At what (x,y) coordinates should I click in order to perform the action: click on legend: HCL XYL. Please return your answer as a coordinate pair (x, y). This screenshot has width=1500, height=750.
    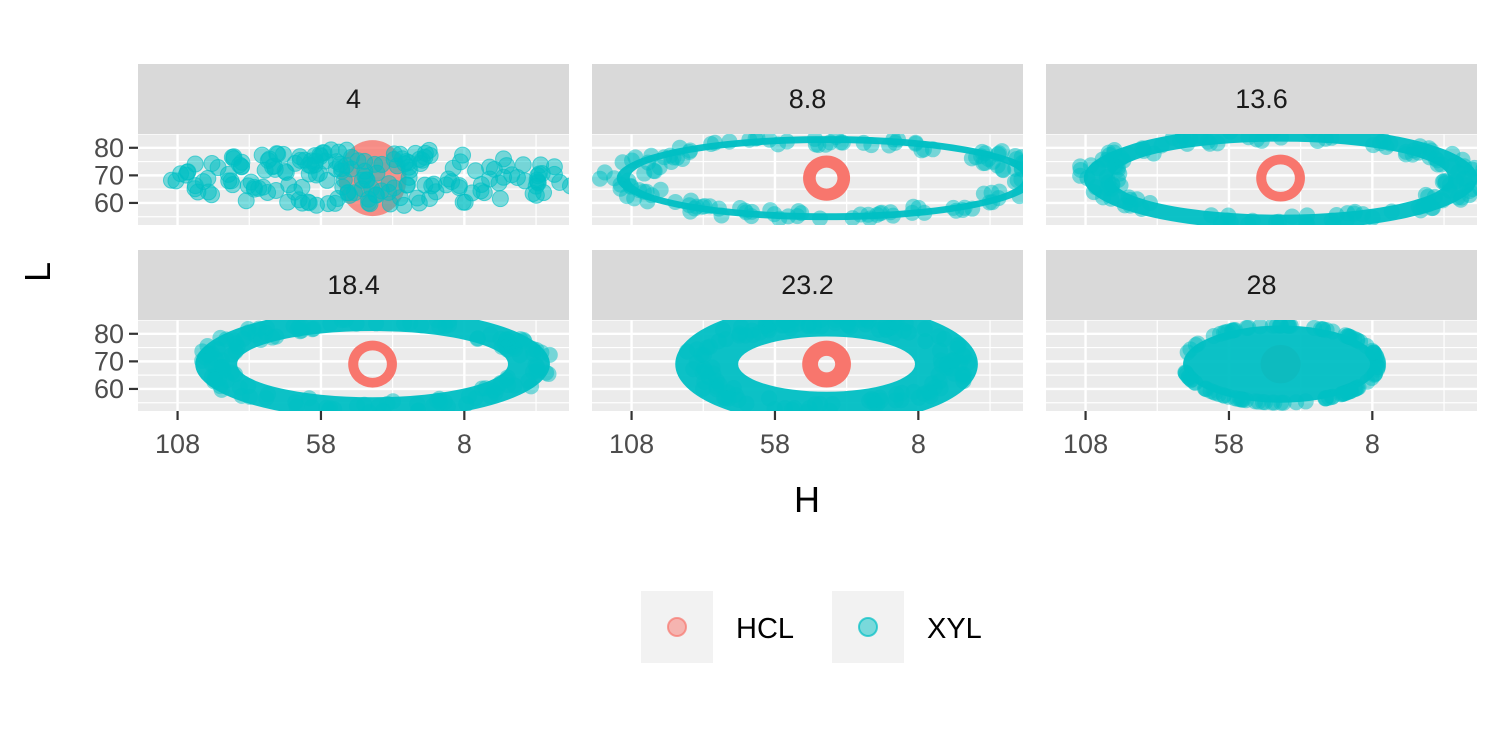
    Looking at the image, I should click on (811, 627).